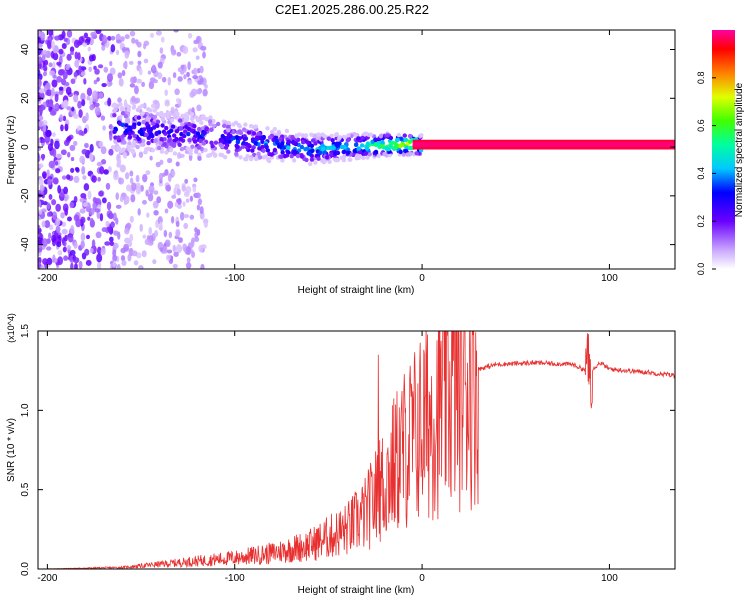 The width and height of the screenshot is (750, 600). Describe the element at coordinates (47, 578) in the screenshot. I see `x-tick-label: -200` at that location.